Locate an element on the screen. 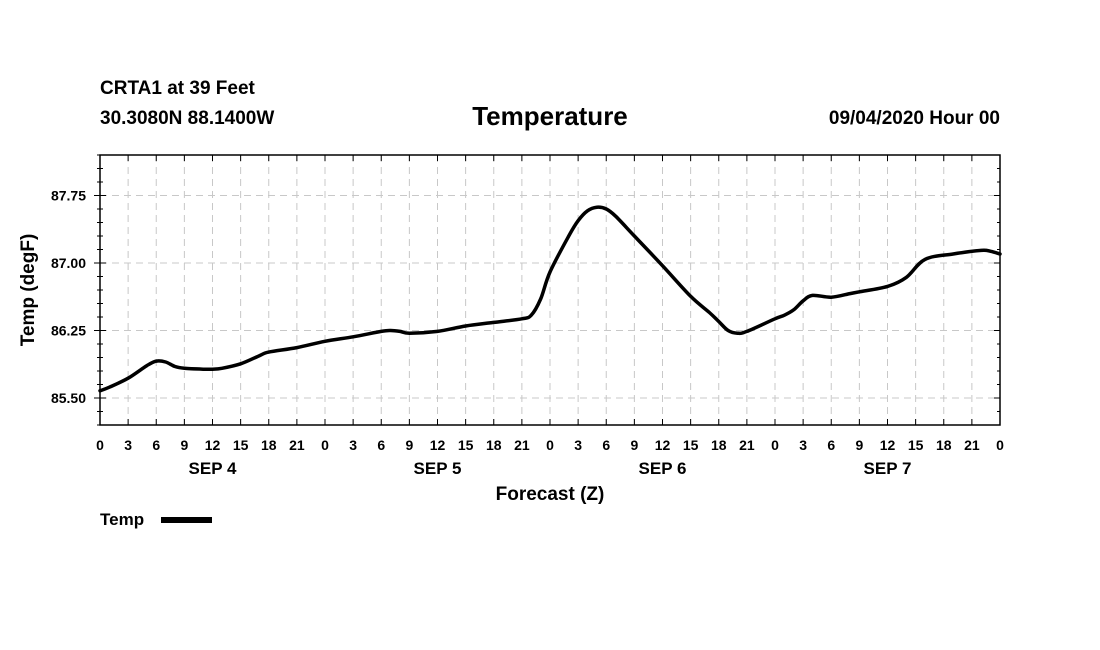  day-label: SEP 7 is located at coordinates (888, 468).